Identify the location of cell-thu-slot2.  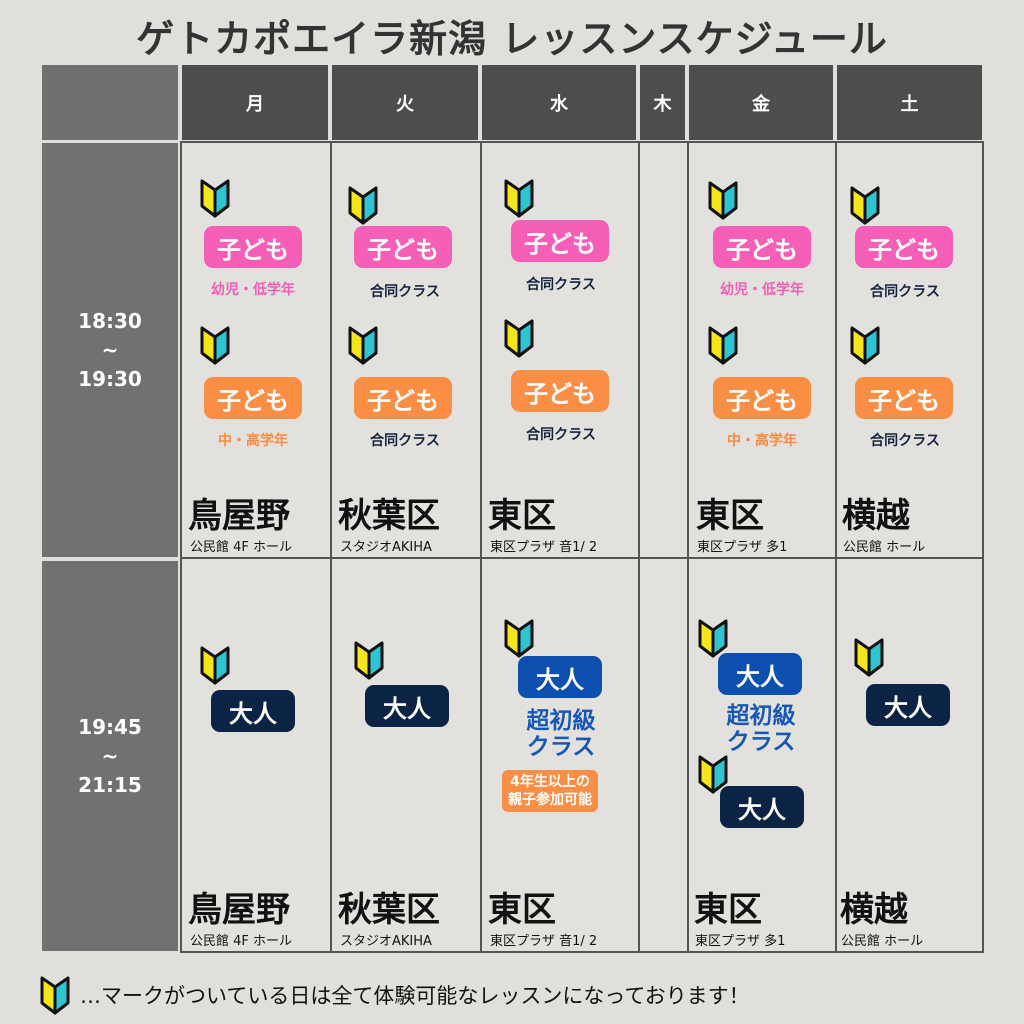
(663, 755).